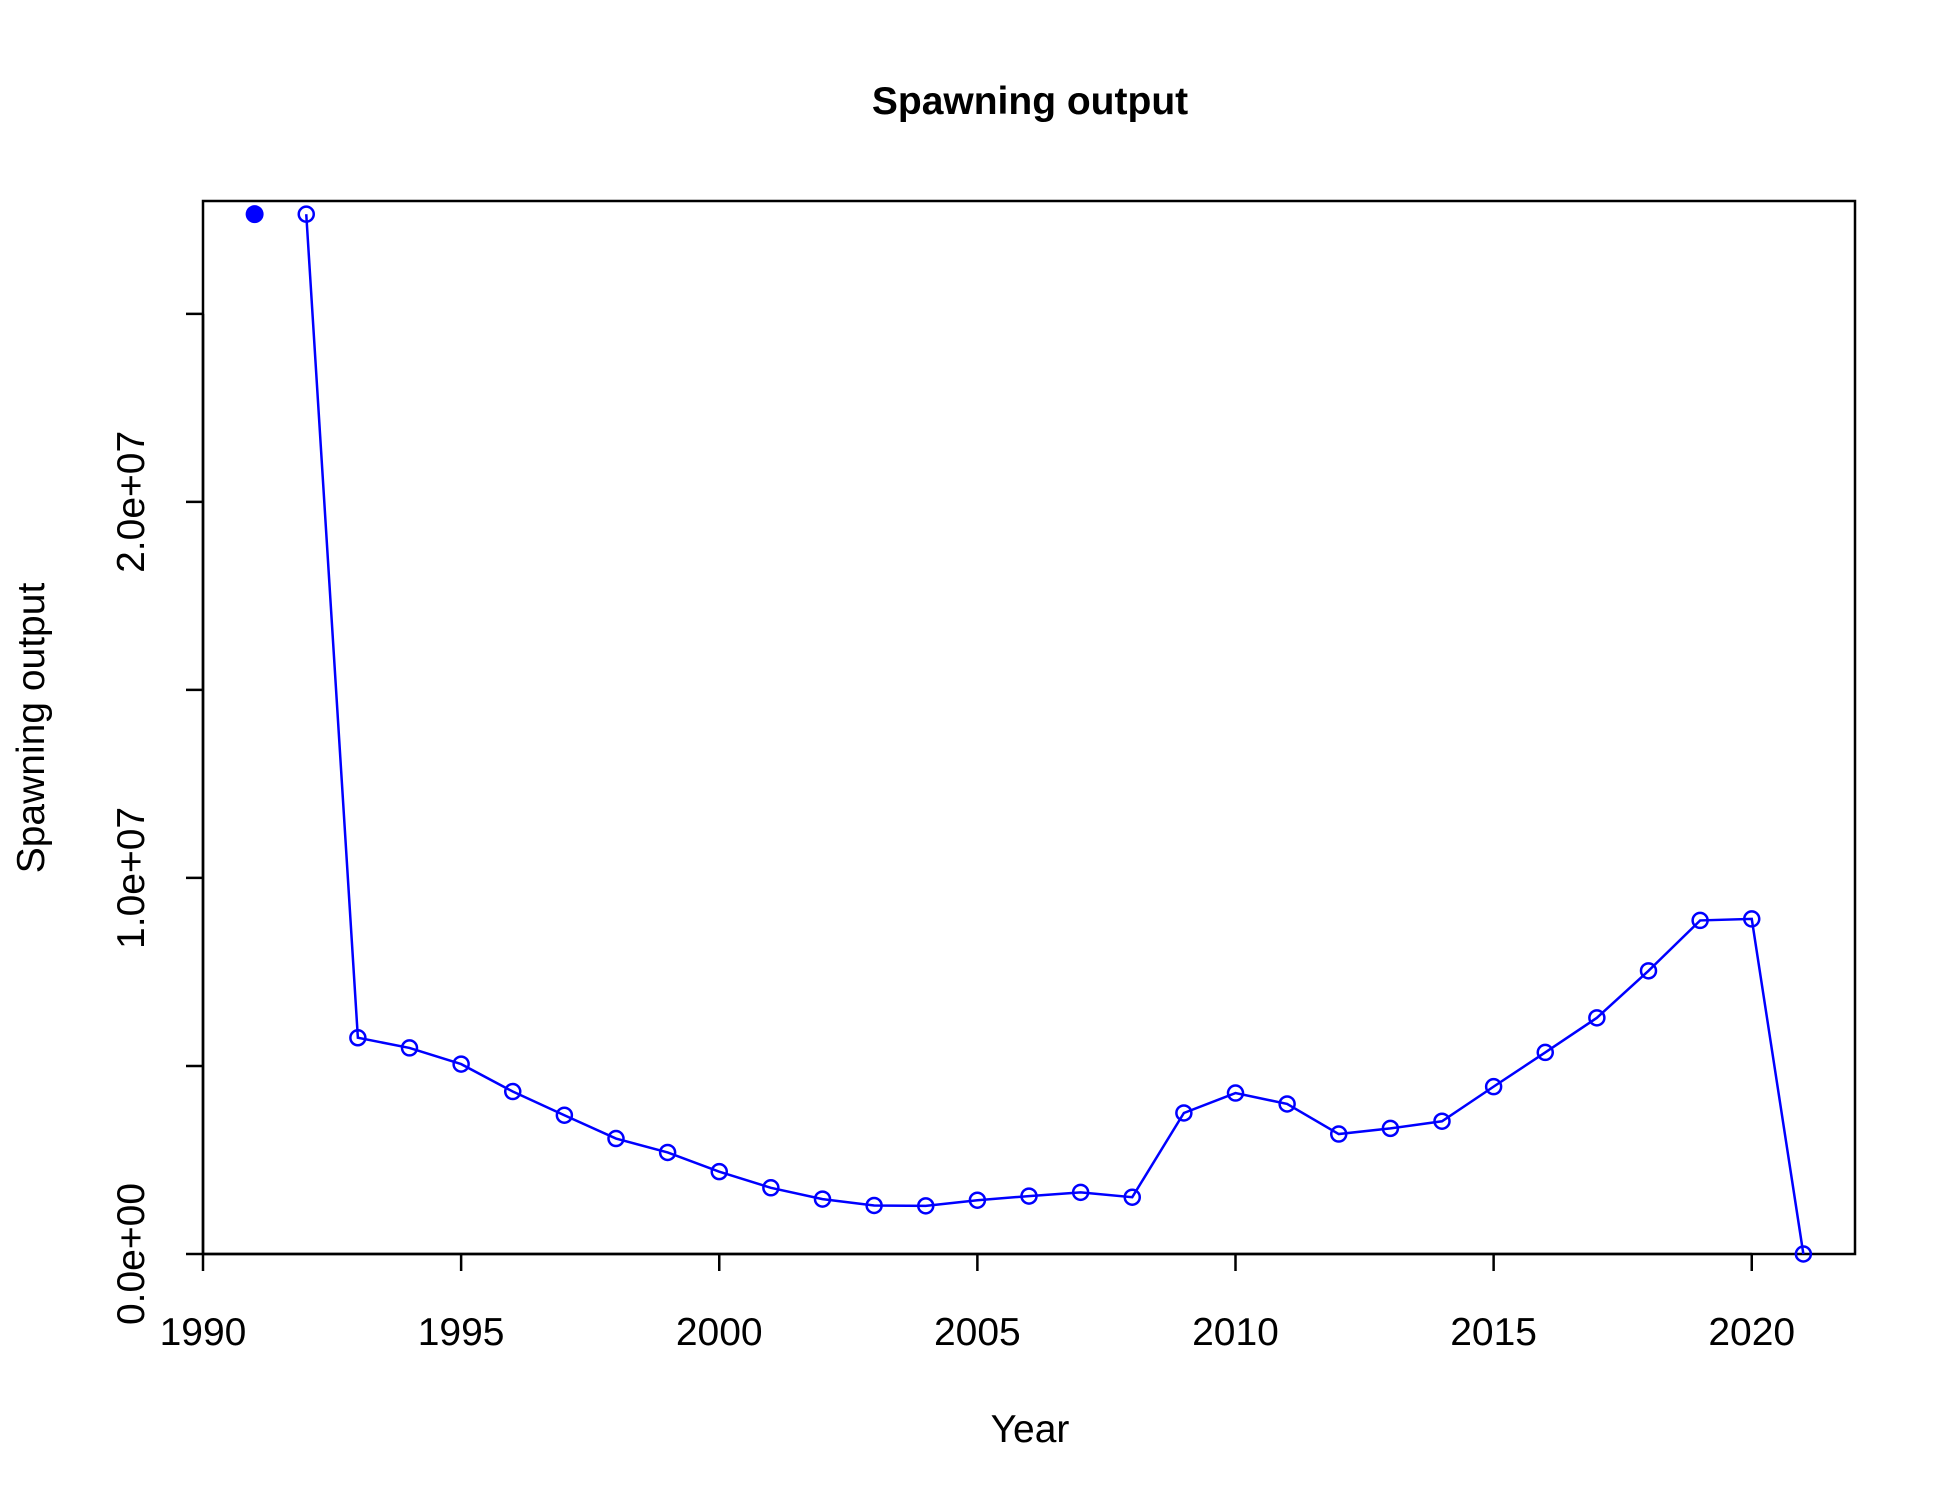 This screenshot has height=1500, width=1950. Describe the element at coordinates (977, 1332) in the screenshot. I see `x-tick-label: 2005` at that location.